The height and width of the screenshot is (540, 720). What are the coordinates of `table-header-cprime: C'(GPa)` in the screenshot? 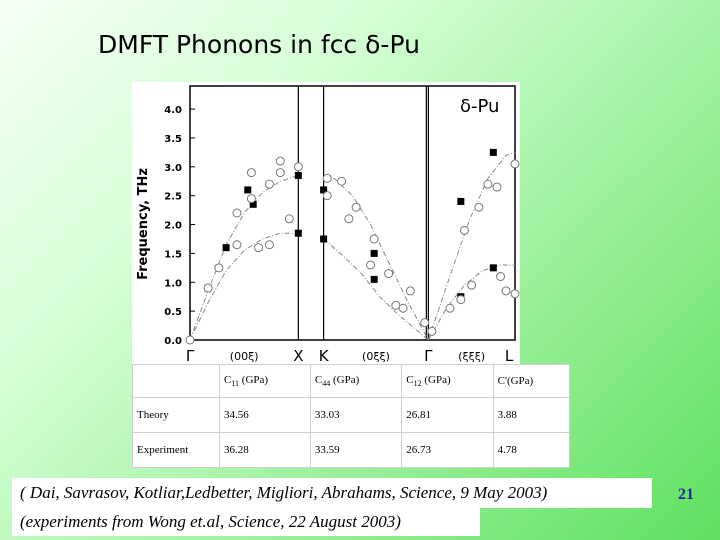 It's located at (531, 381).